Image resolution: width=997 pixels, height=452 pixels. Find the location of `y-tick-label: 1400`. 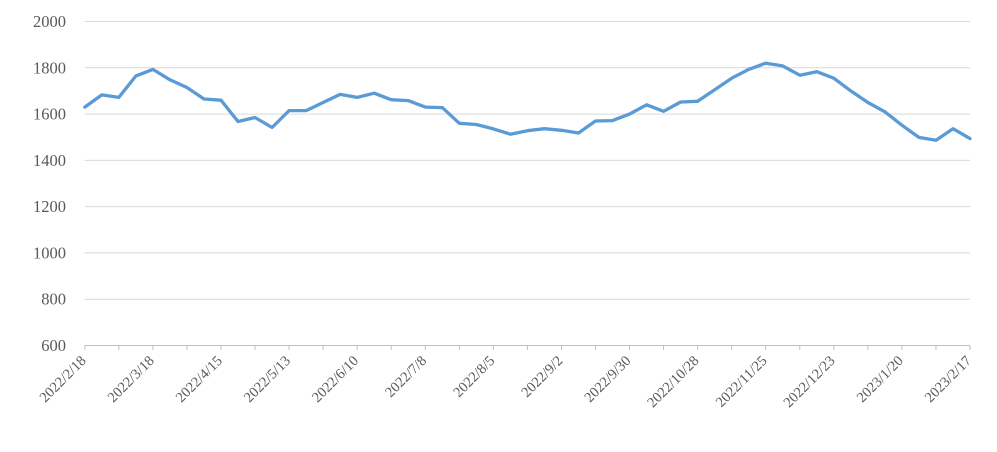

y-tick-label: 1400 is located at coordinates (49, 160).